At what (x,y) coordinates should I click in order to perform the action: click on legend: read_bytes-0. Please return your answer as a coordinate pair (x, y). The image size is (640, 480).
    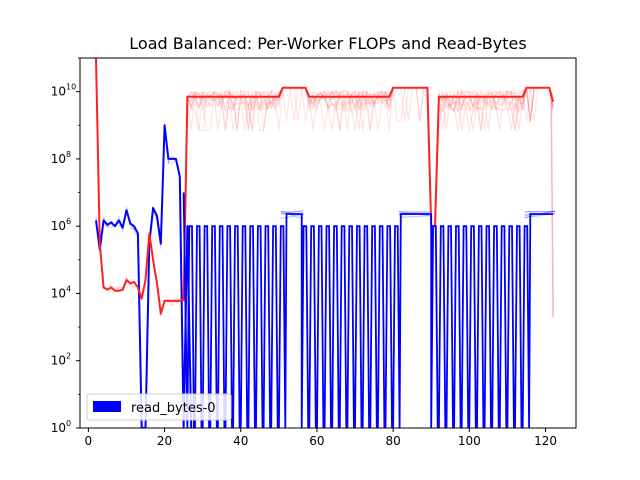
    Looking at the image, I should click on (159, 407).